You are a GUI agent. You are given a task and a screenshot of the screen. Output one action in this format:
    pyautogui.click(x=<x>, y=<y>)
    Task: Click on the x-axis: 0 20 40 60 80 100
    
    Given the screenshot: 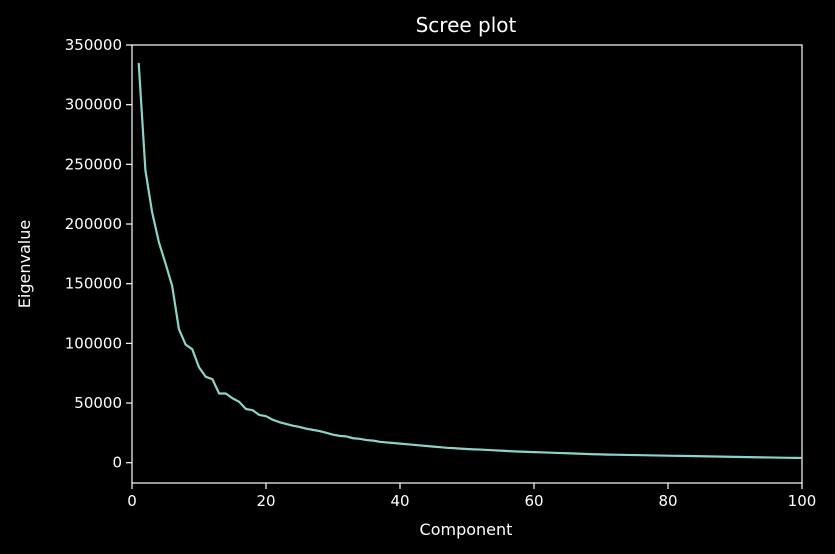 What is the action you would take?
    pyautogui.click(x=471, y=496)
    